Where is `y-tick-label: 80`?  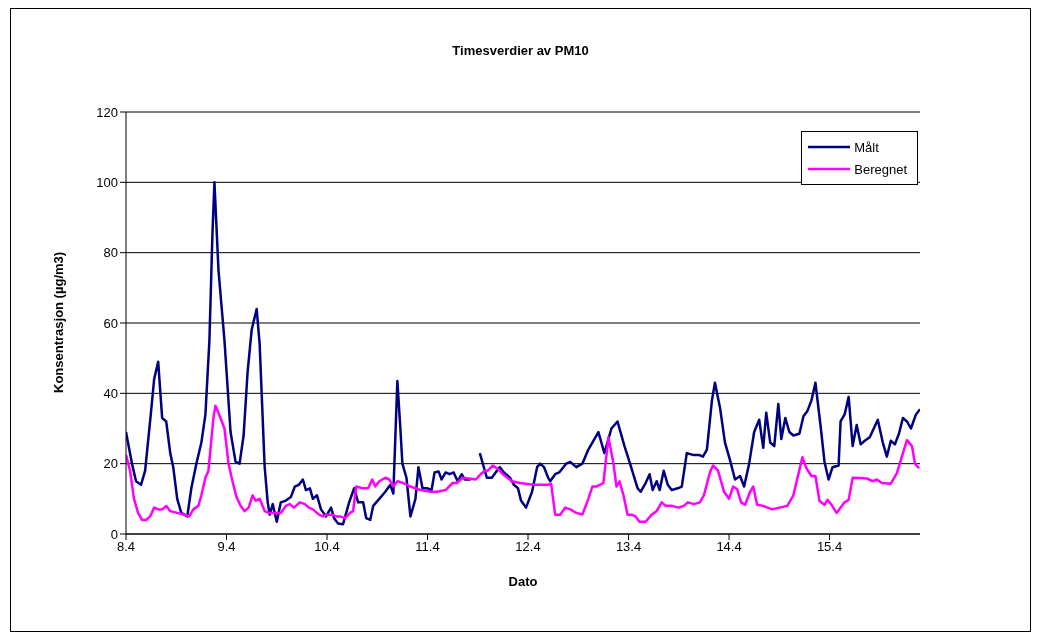 y-tick-label: 80 is located at coordinates (110, 253).